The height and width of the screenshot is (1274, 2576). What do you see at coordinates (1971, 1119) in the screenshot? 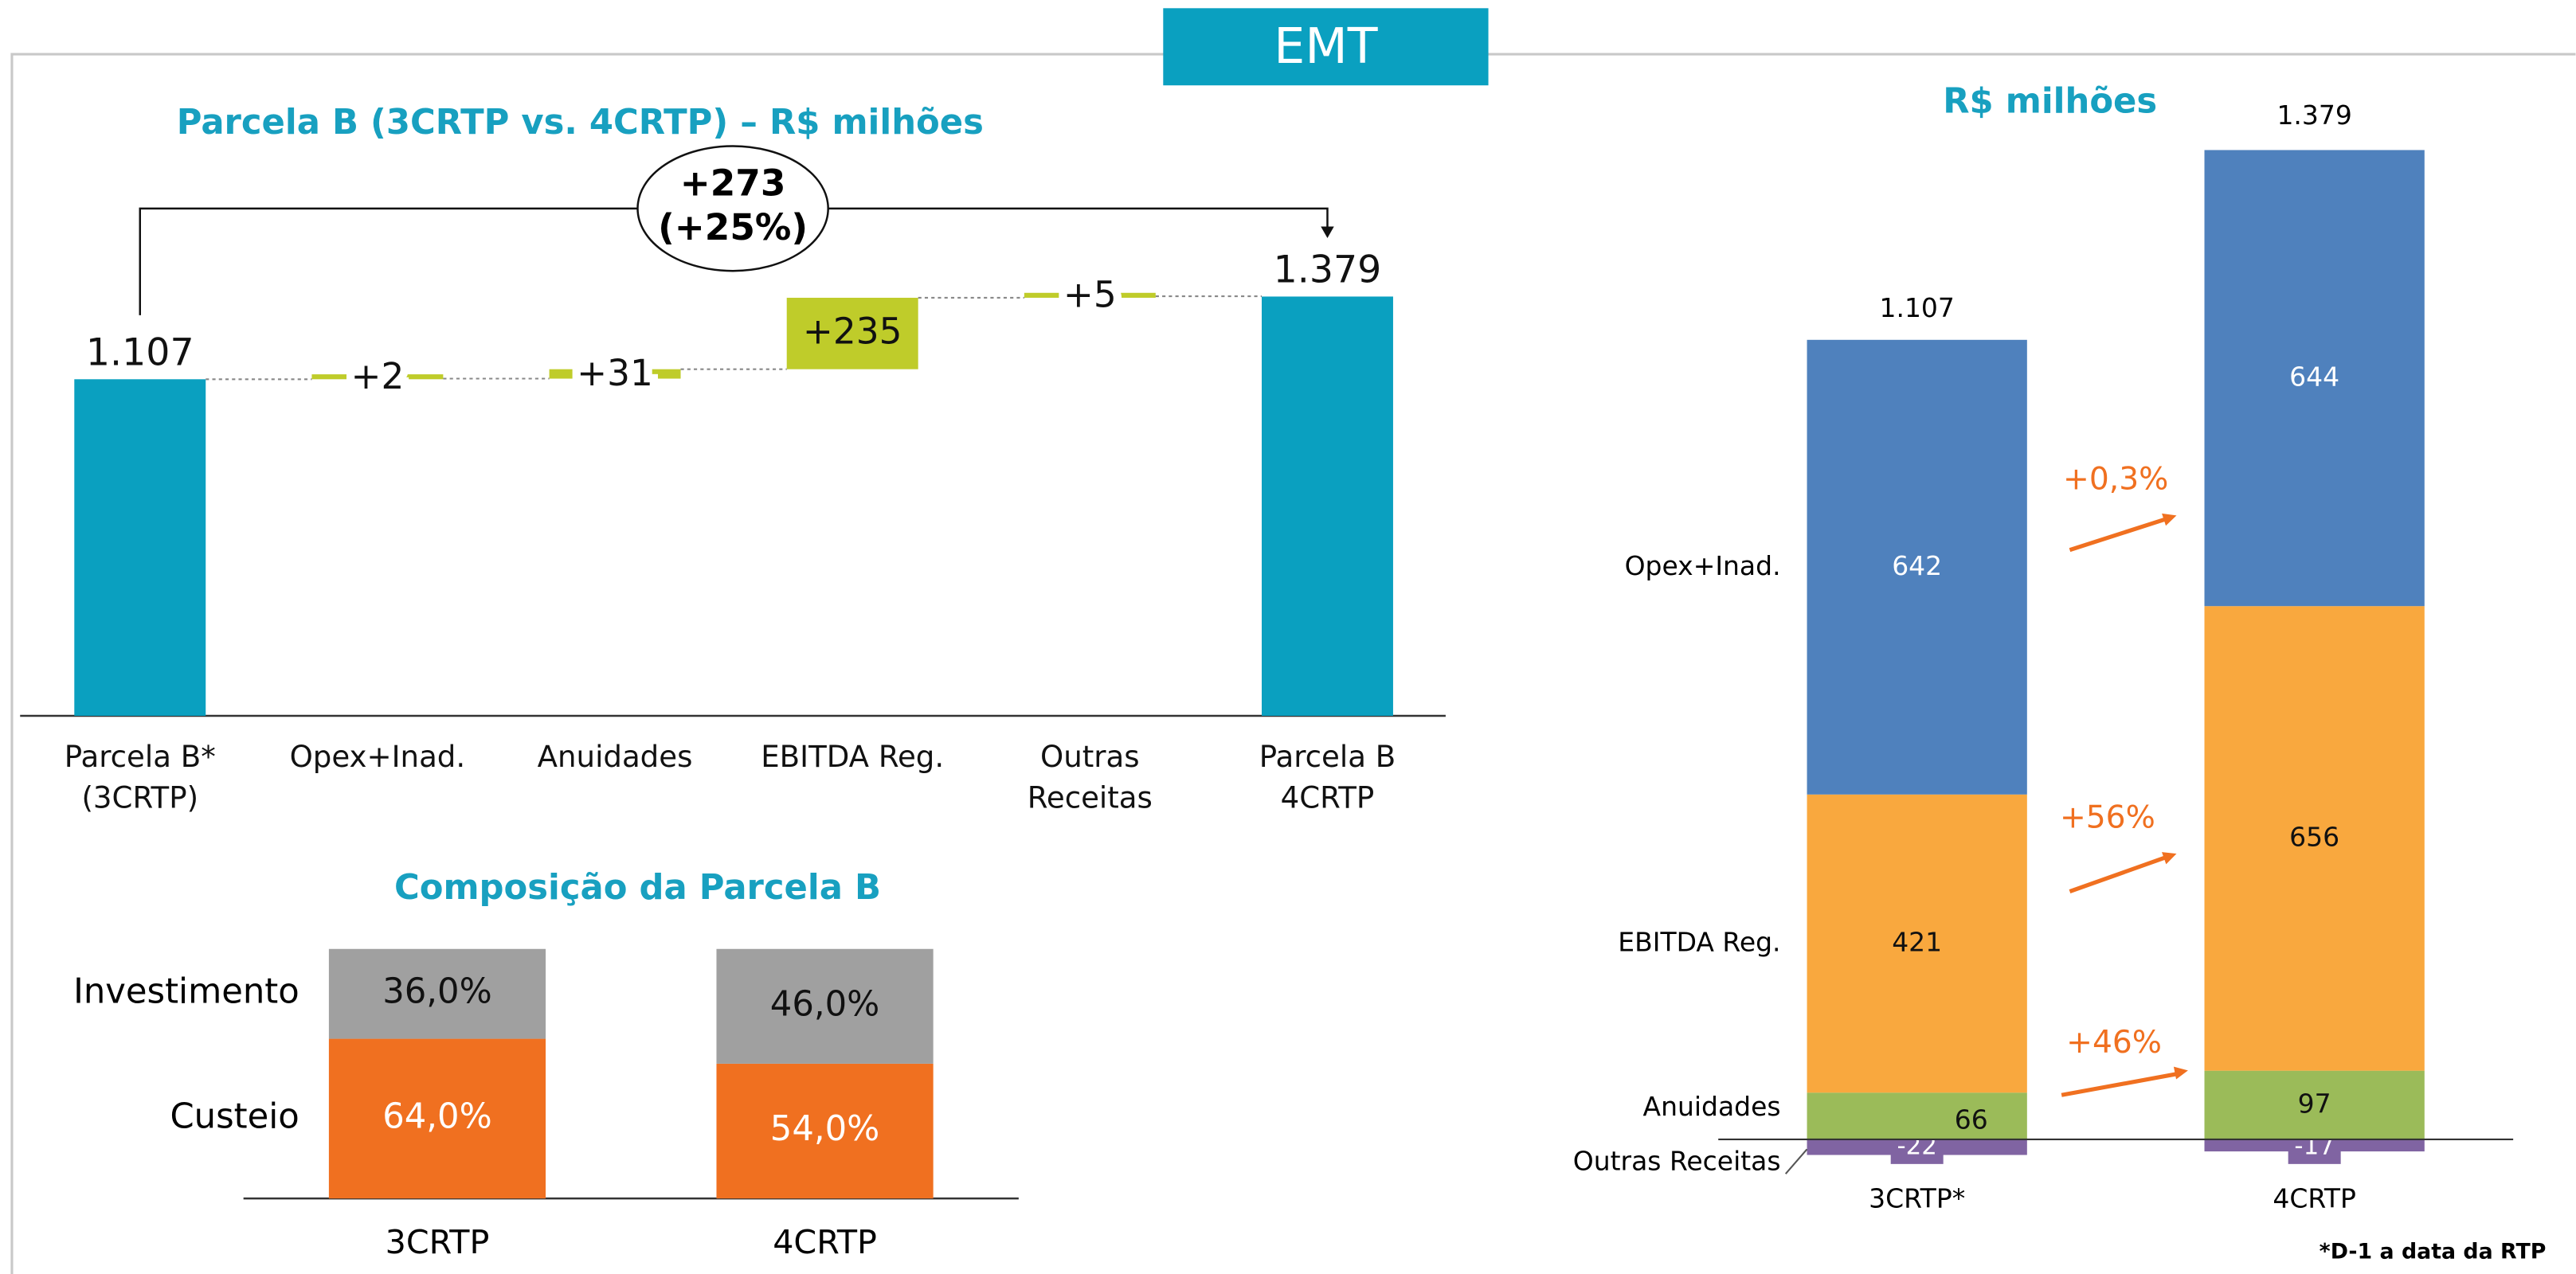
I see `data-label: 66` at bounding box center [1971, 1119].